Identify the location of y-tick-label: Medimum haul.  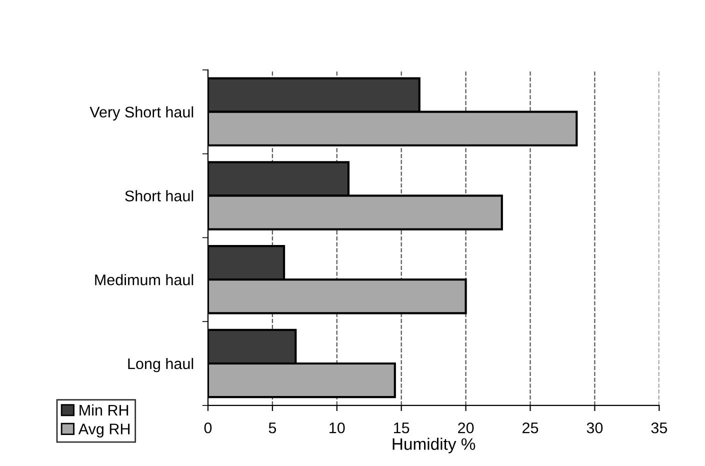
(144, 280).